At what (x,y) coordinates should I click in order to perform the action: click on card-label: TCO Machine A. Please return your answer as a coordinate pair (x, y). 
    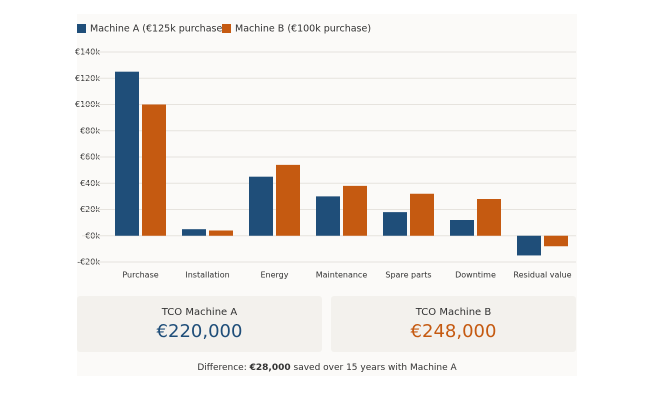
    Looking at the image, I should click on (199, 312).